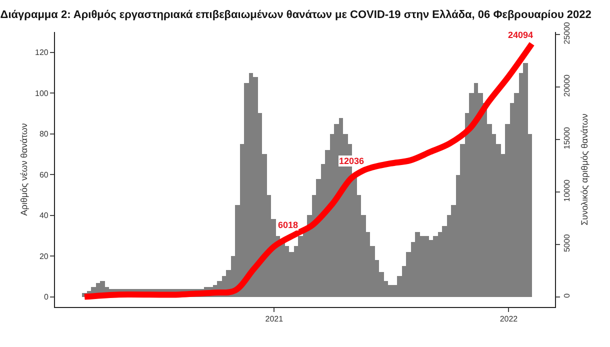 This screenshot has height=347, width=610. What do you see at coordinates (521, 35) in the screenshot?
I see `data-label: 24094` at bounding box center [521, 35].